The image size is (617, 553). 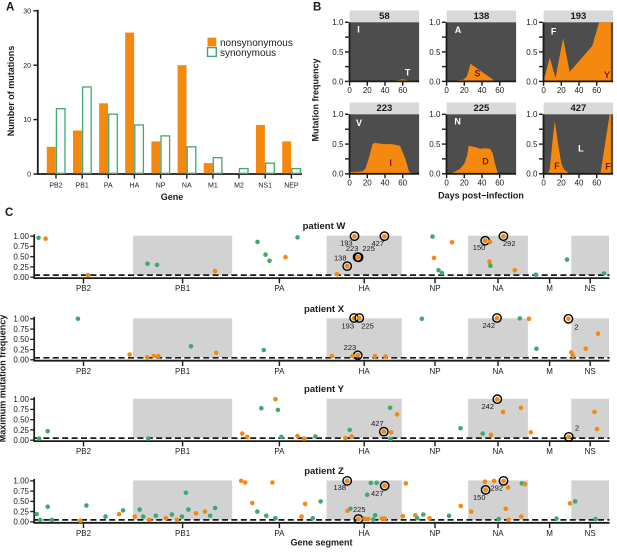 What do you see at coordinates (359, 123) in the screenshot?
I see `svg-text: V` at bounding box center [359, 123].